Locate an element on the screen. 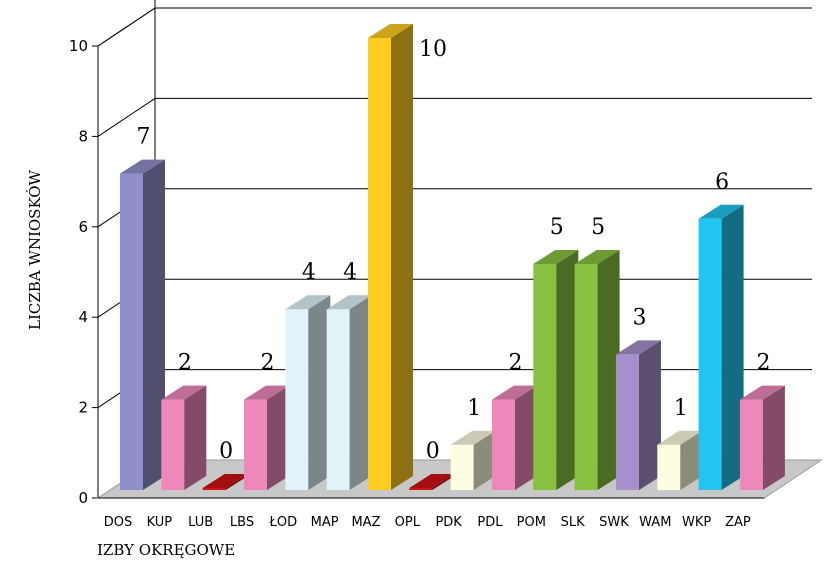 The width and height of the screenshot is (840, 578). x-tick-label: ŁOD is located at coordinates (283, 522).